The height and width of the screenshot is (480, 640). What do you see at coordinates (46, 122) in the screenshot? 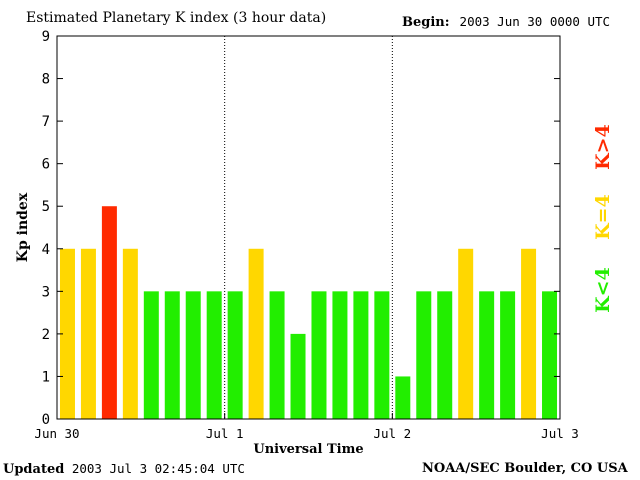
I see `y-tick-label: 7` at bounding box center [46, 122].